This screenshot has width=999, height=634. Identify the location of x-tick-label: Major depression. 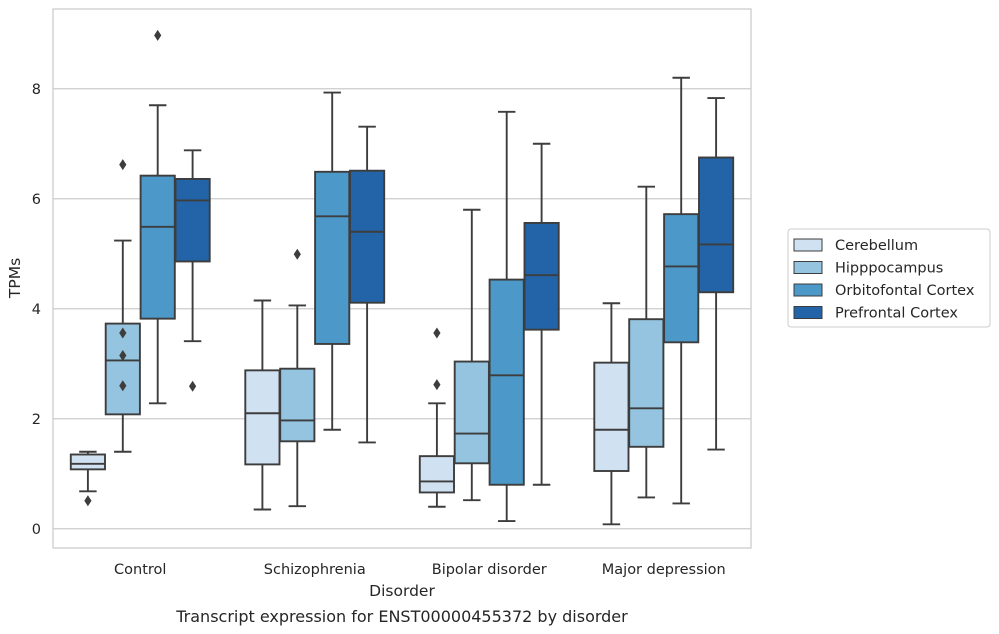
(664, 570).